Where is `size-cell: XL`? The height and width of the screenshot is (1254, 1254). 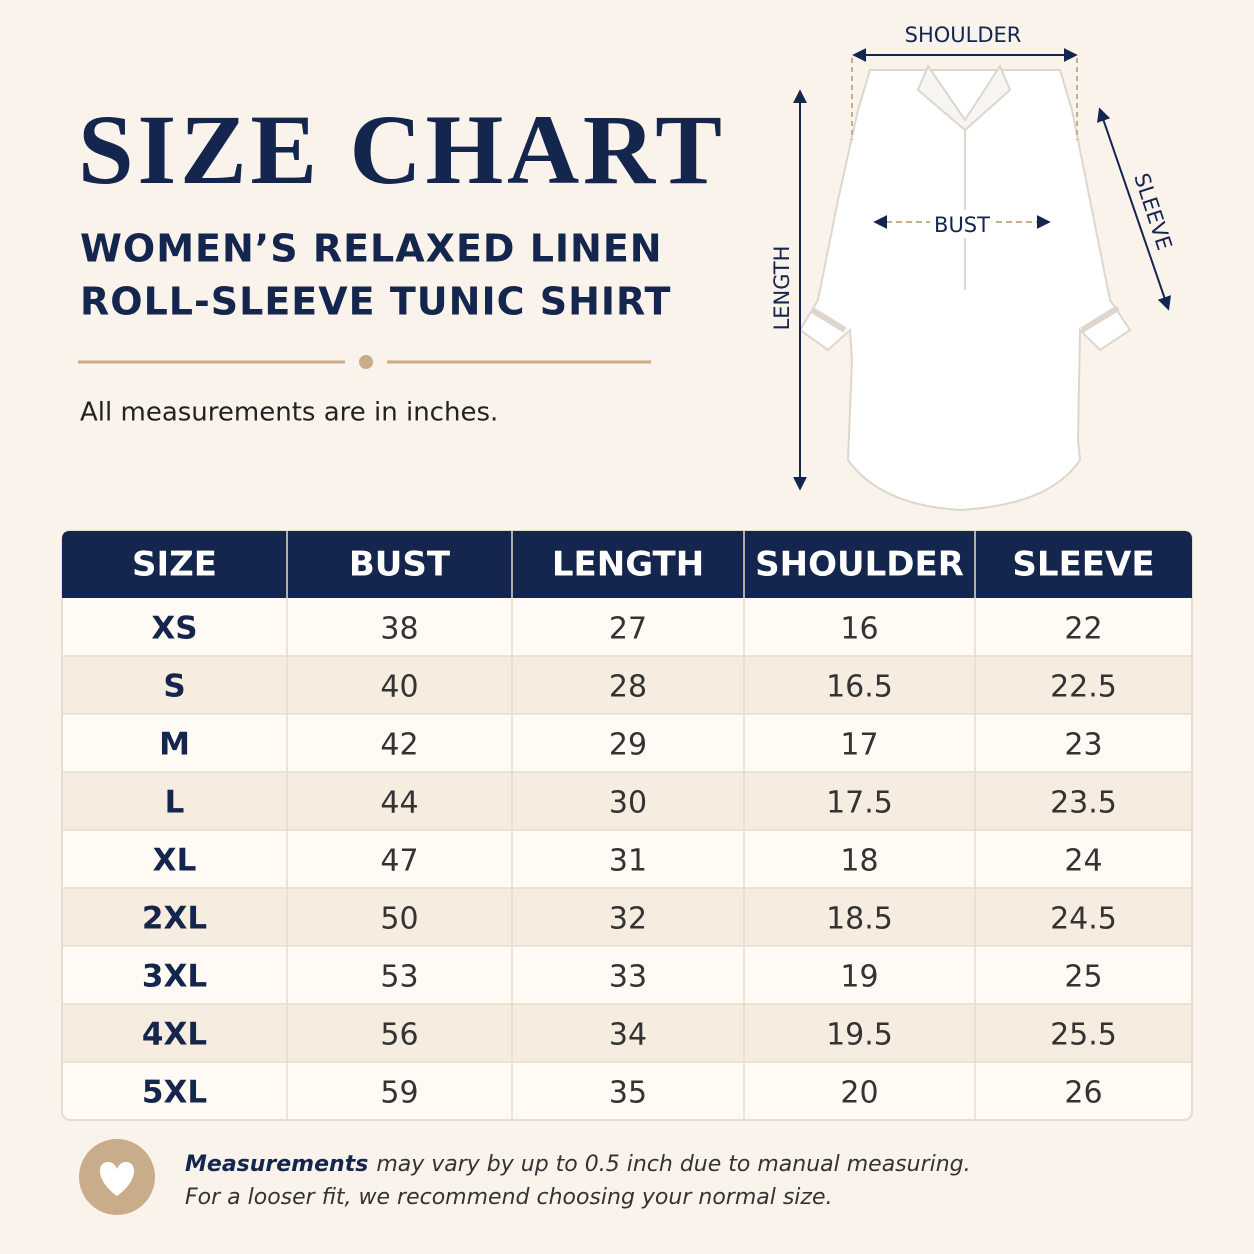 size-cell: XL is located at coordinates (175, 861).